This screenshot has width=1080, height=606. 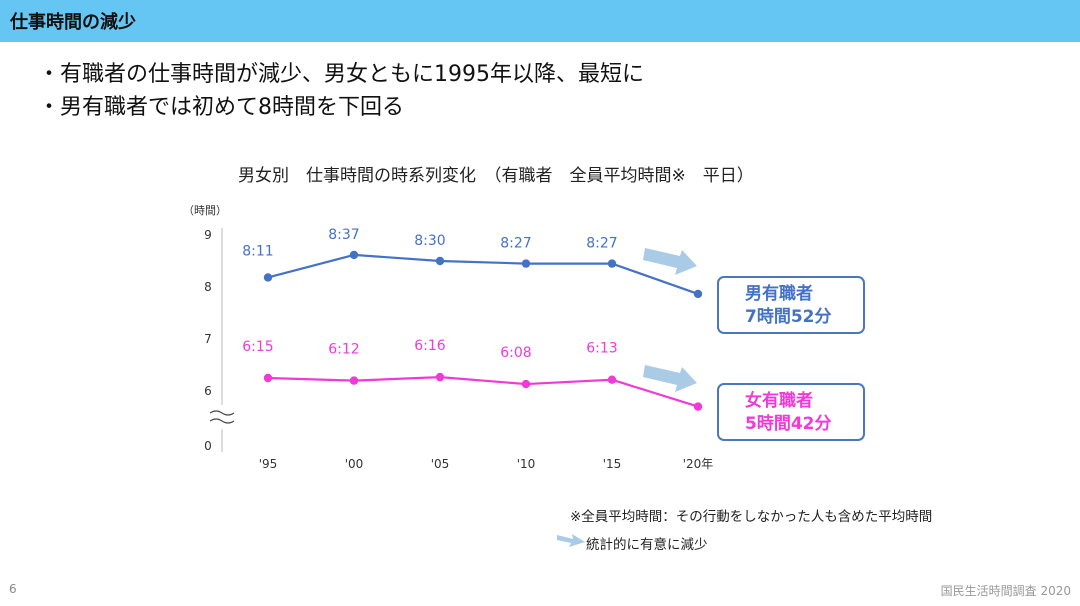 What do you see at coordinates (779, 401) in the screenshot?
I see `female-callout-label: 女有職者` at bounding box center [779, 401].